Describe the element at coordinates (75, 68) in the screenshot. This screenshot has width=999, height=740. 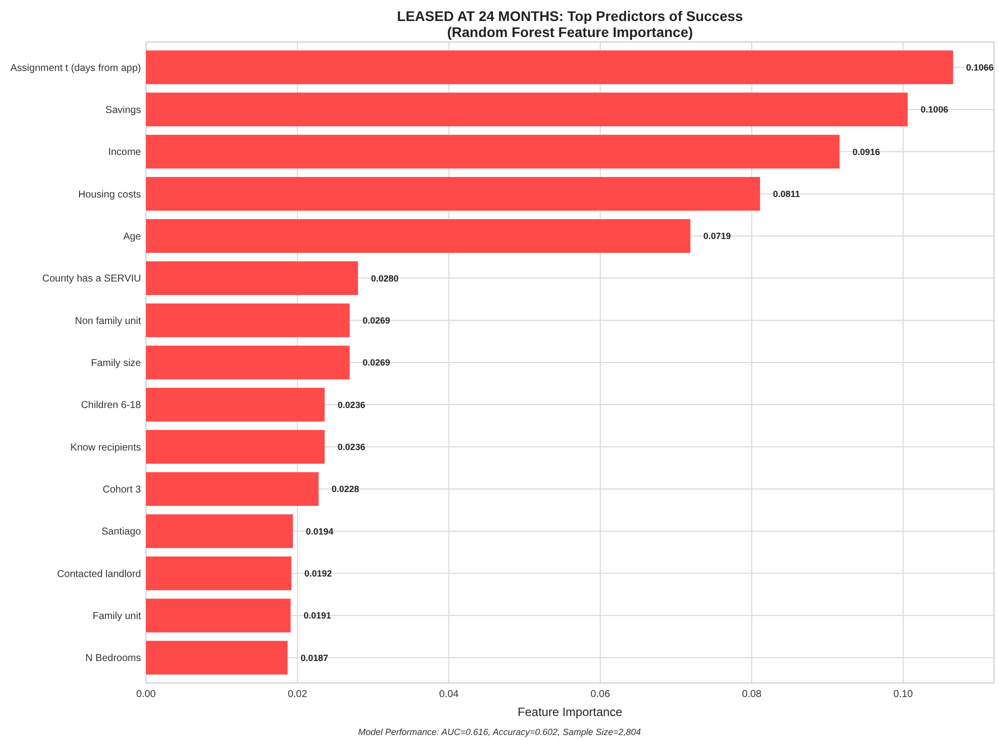
I see `y-tick-label: Assignment t (days from app)` at that location.